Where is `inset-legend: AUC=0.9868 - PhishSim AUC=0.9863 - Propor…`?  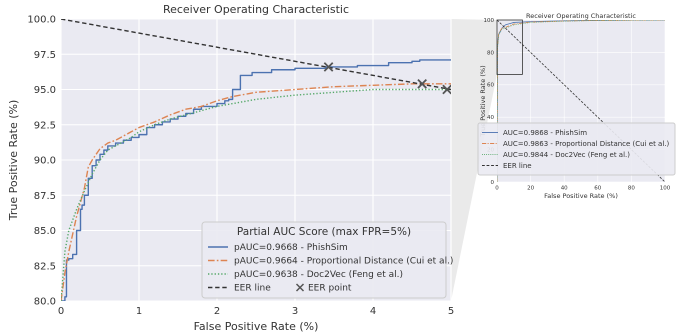
inset-legend: AUC=0.9868 - PhishSim AUC=0.9863 - Propor… is located at coordinates (576, 149).